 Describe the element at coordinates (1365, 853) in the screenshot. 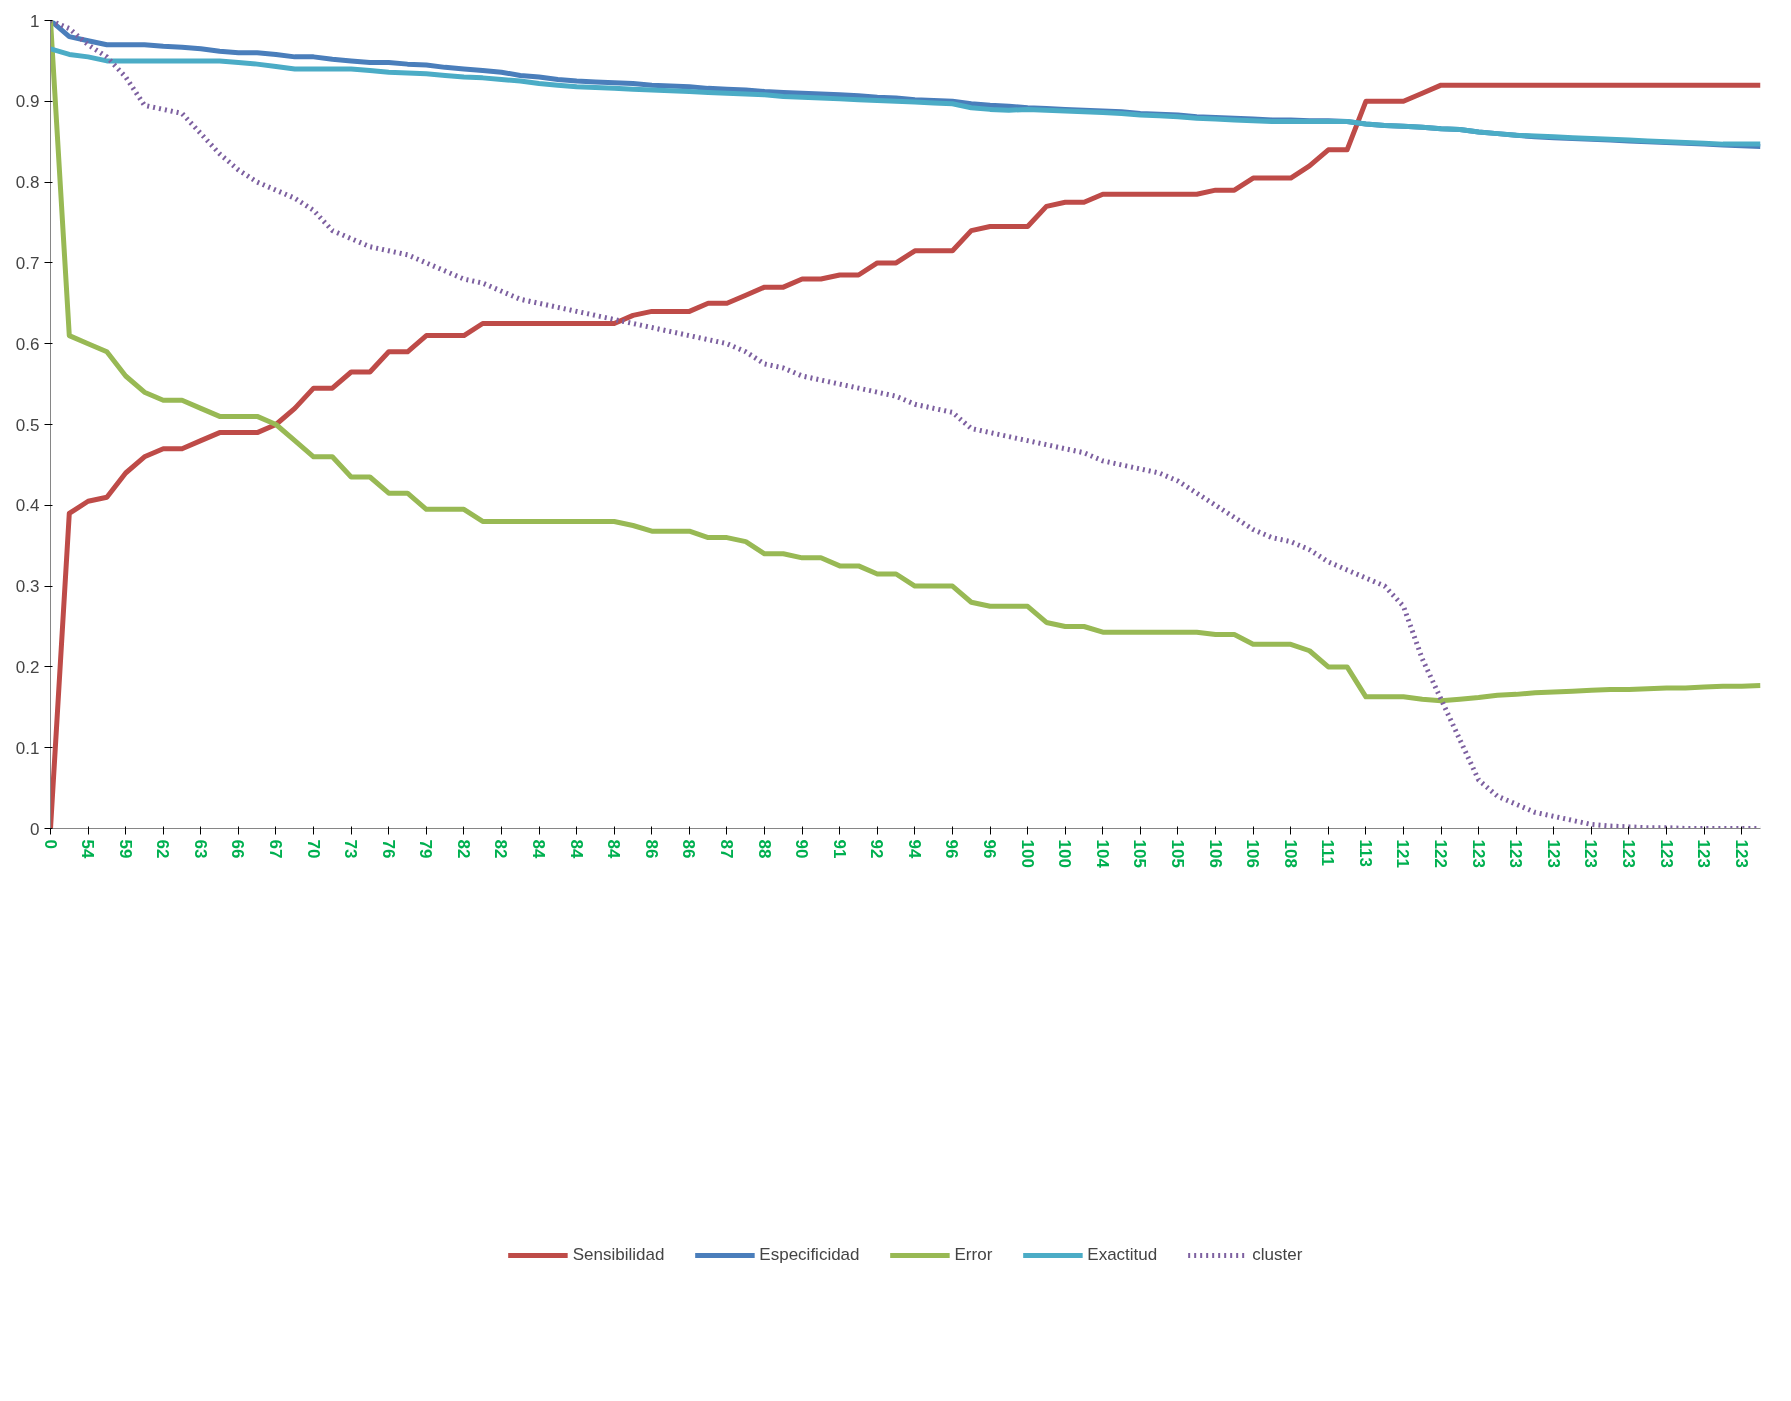

I see `x-tick-label: 113` at that location.